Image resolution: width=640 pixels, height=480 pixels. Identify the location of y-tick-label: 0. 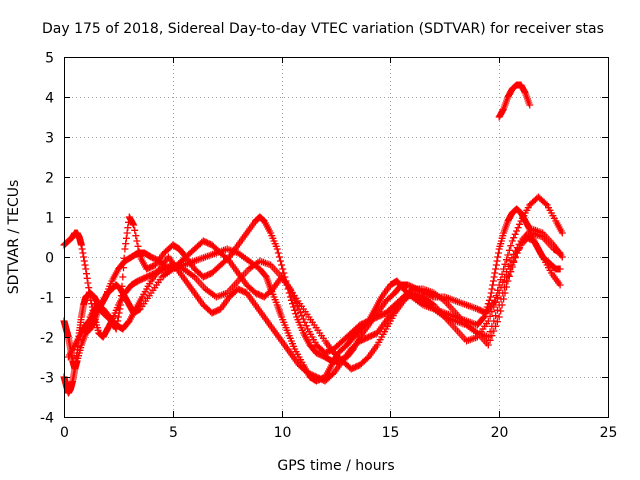
(49, 259).